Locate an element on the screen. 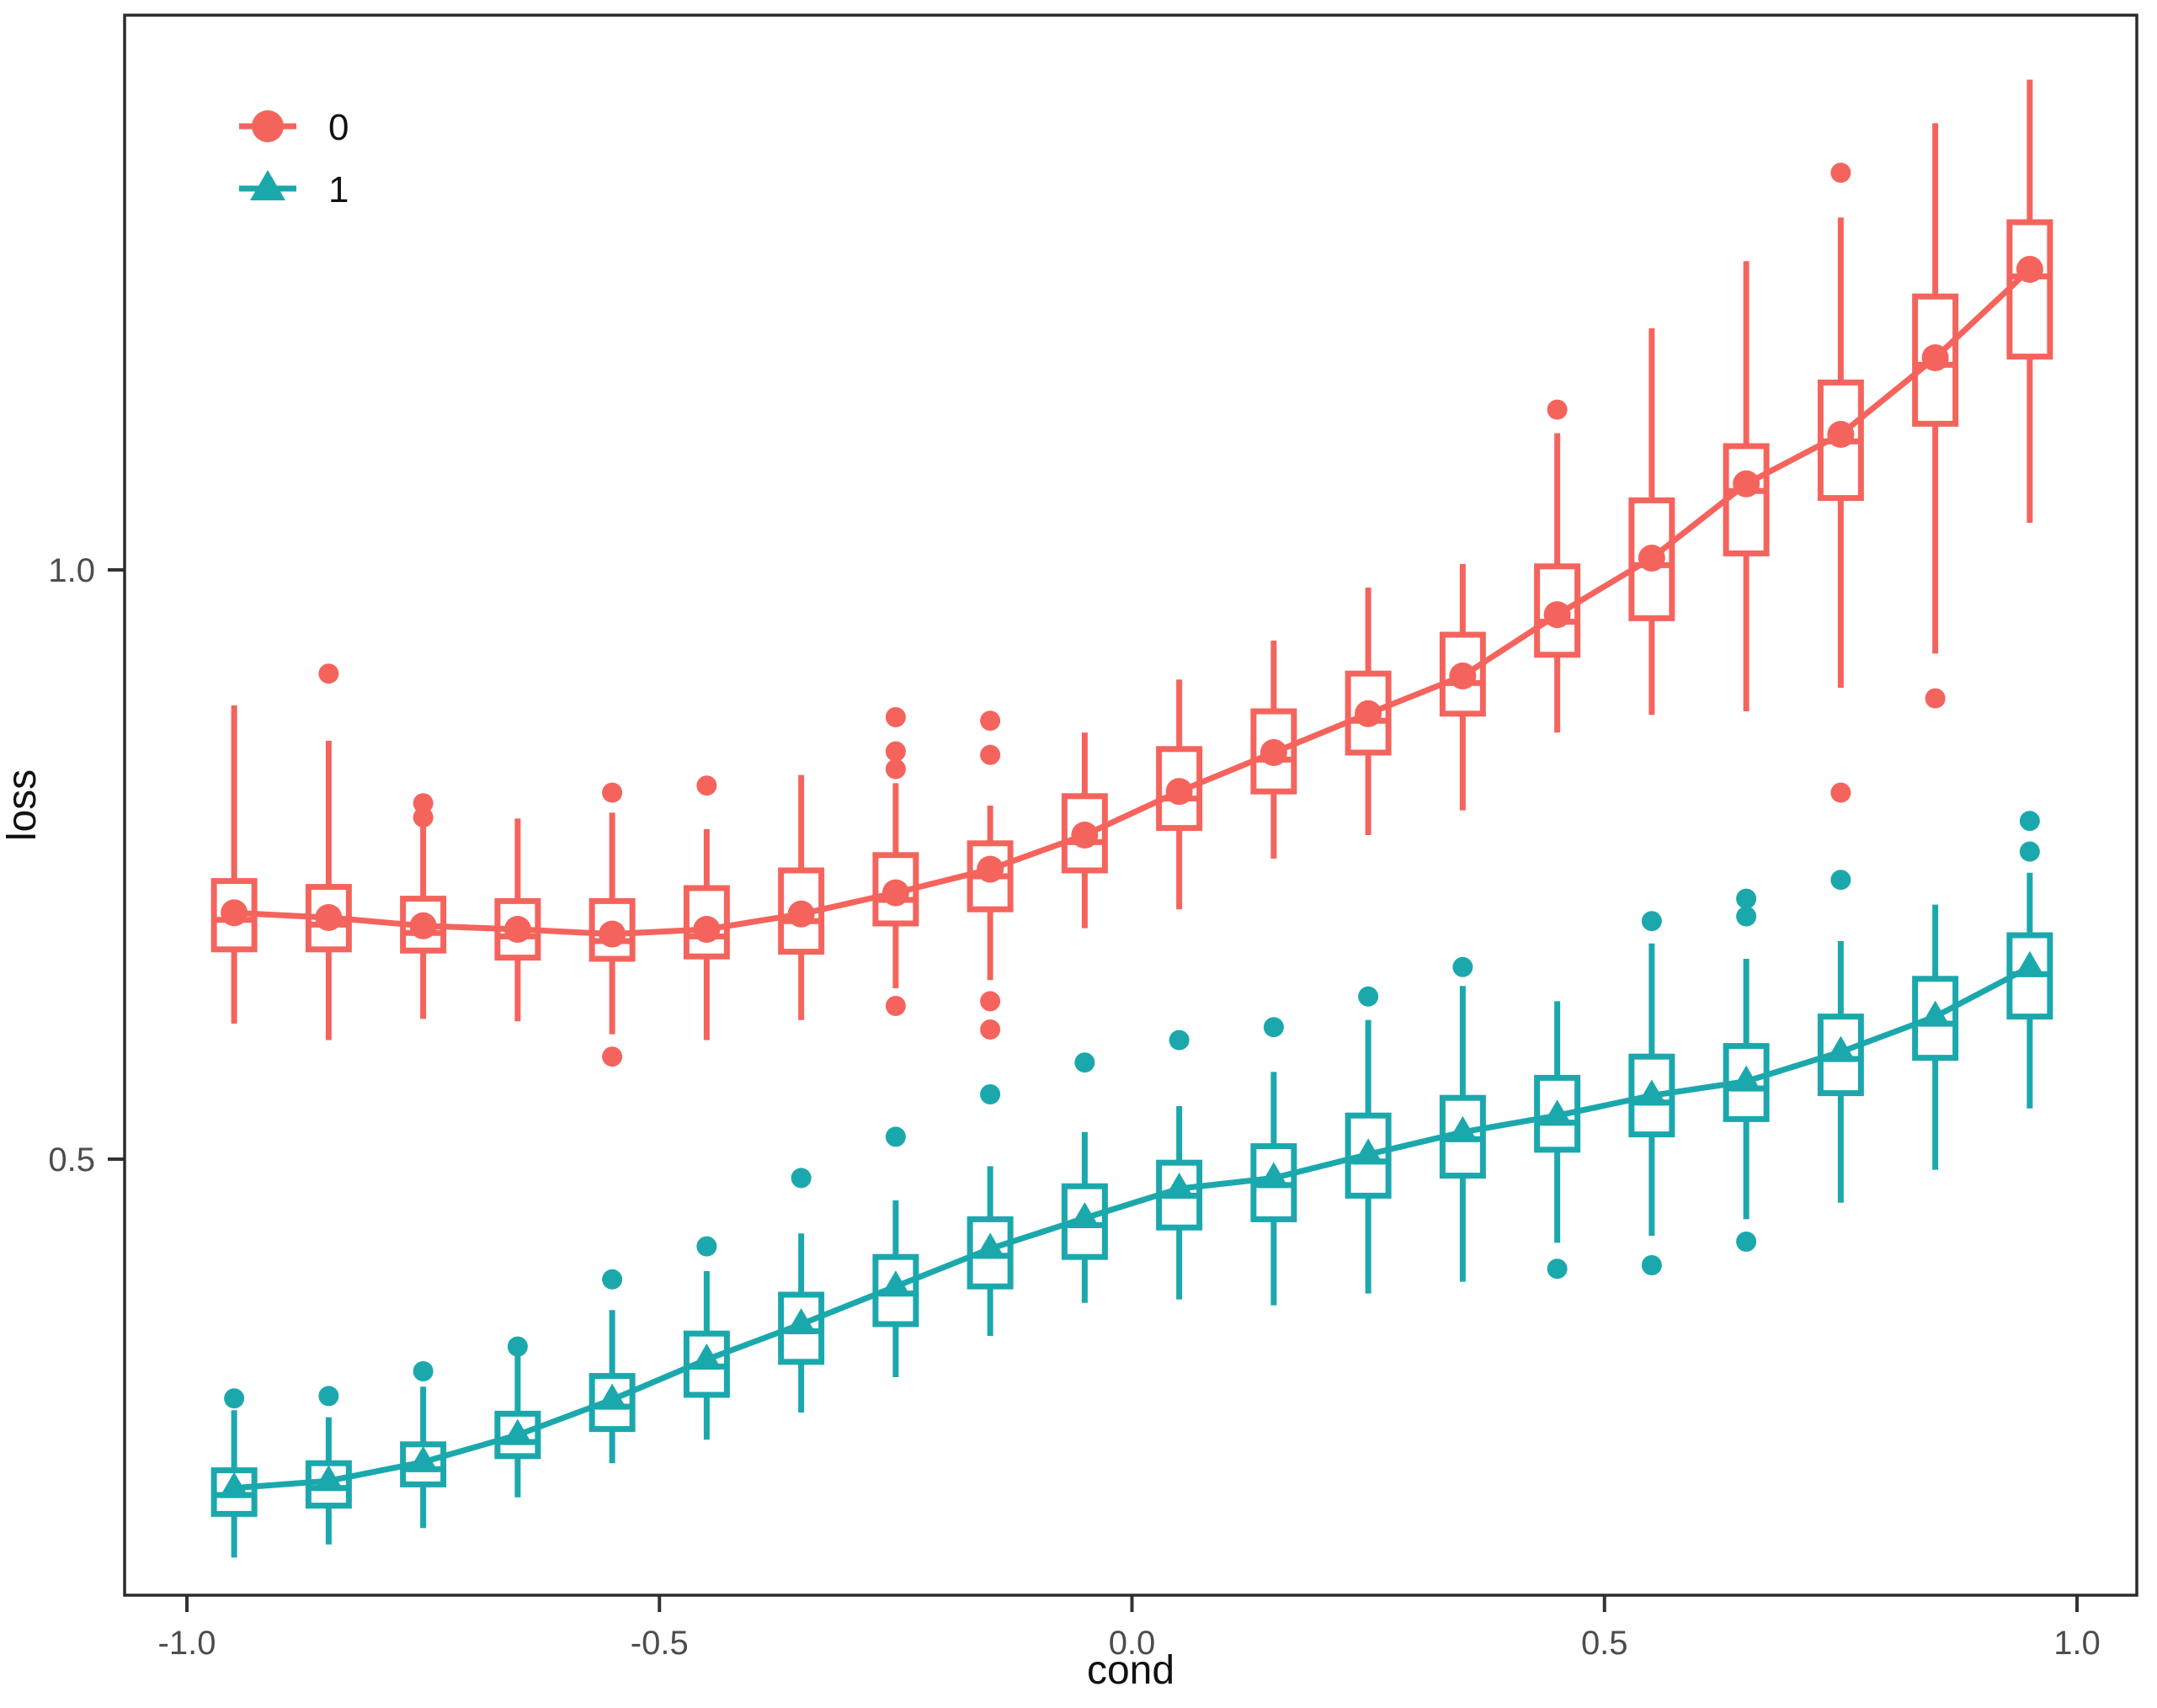 The width and height of the screenshot is (2157, 1708). x-axis-tick-label: 1.0 is located at coordinates (2077, 1643).